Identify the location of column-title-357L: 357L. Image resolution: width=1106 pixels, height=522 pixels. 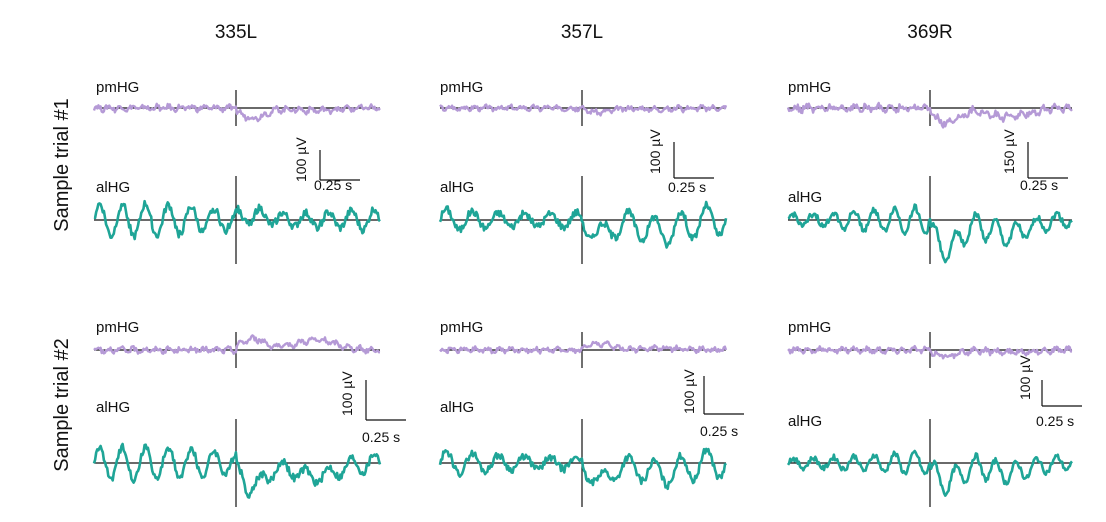
(582, 32).